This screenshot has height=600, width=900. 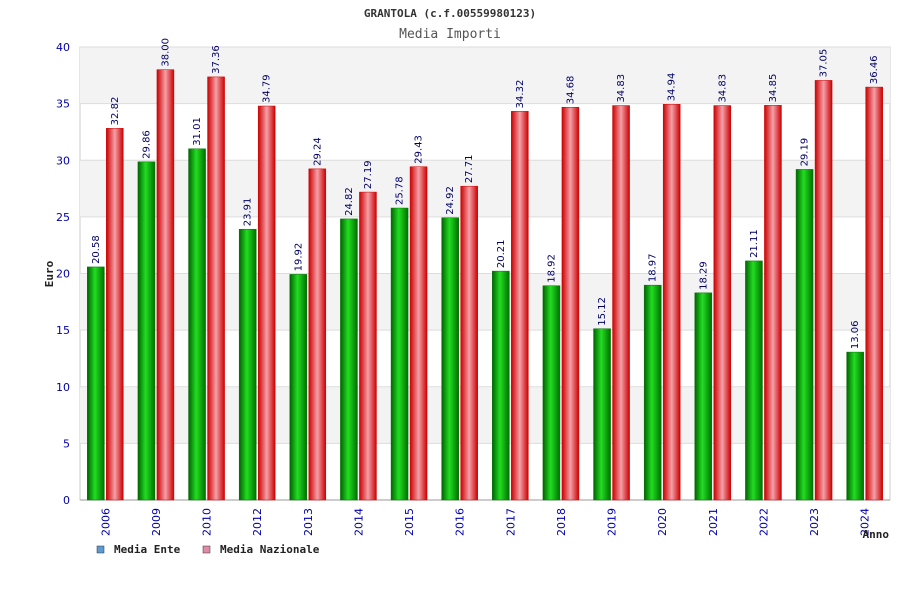 What do you see at coordinates (763, 522) in the screenshot?
I see `x-tick-label: 2022` at bounding box center [763, 522].